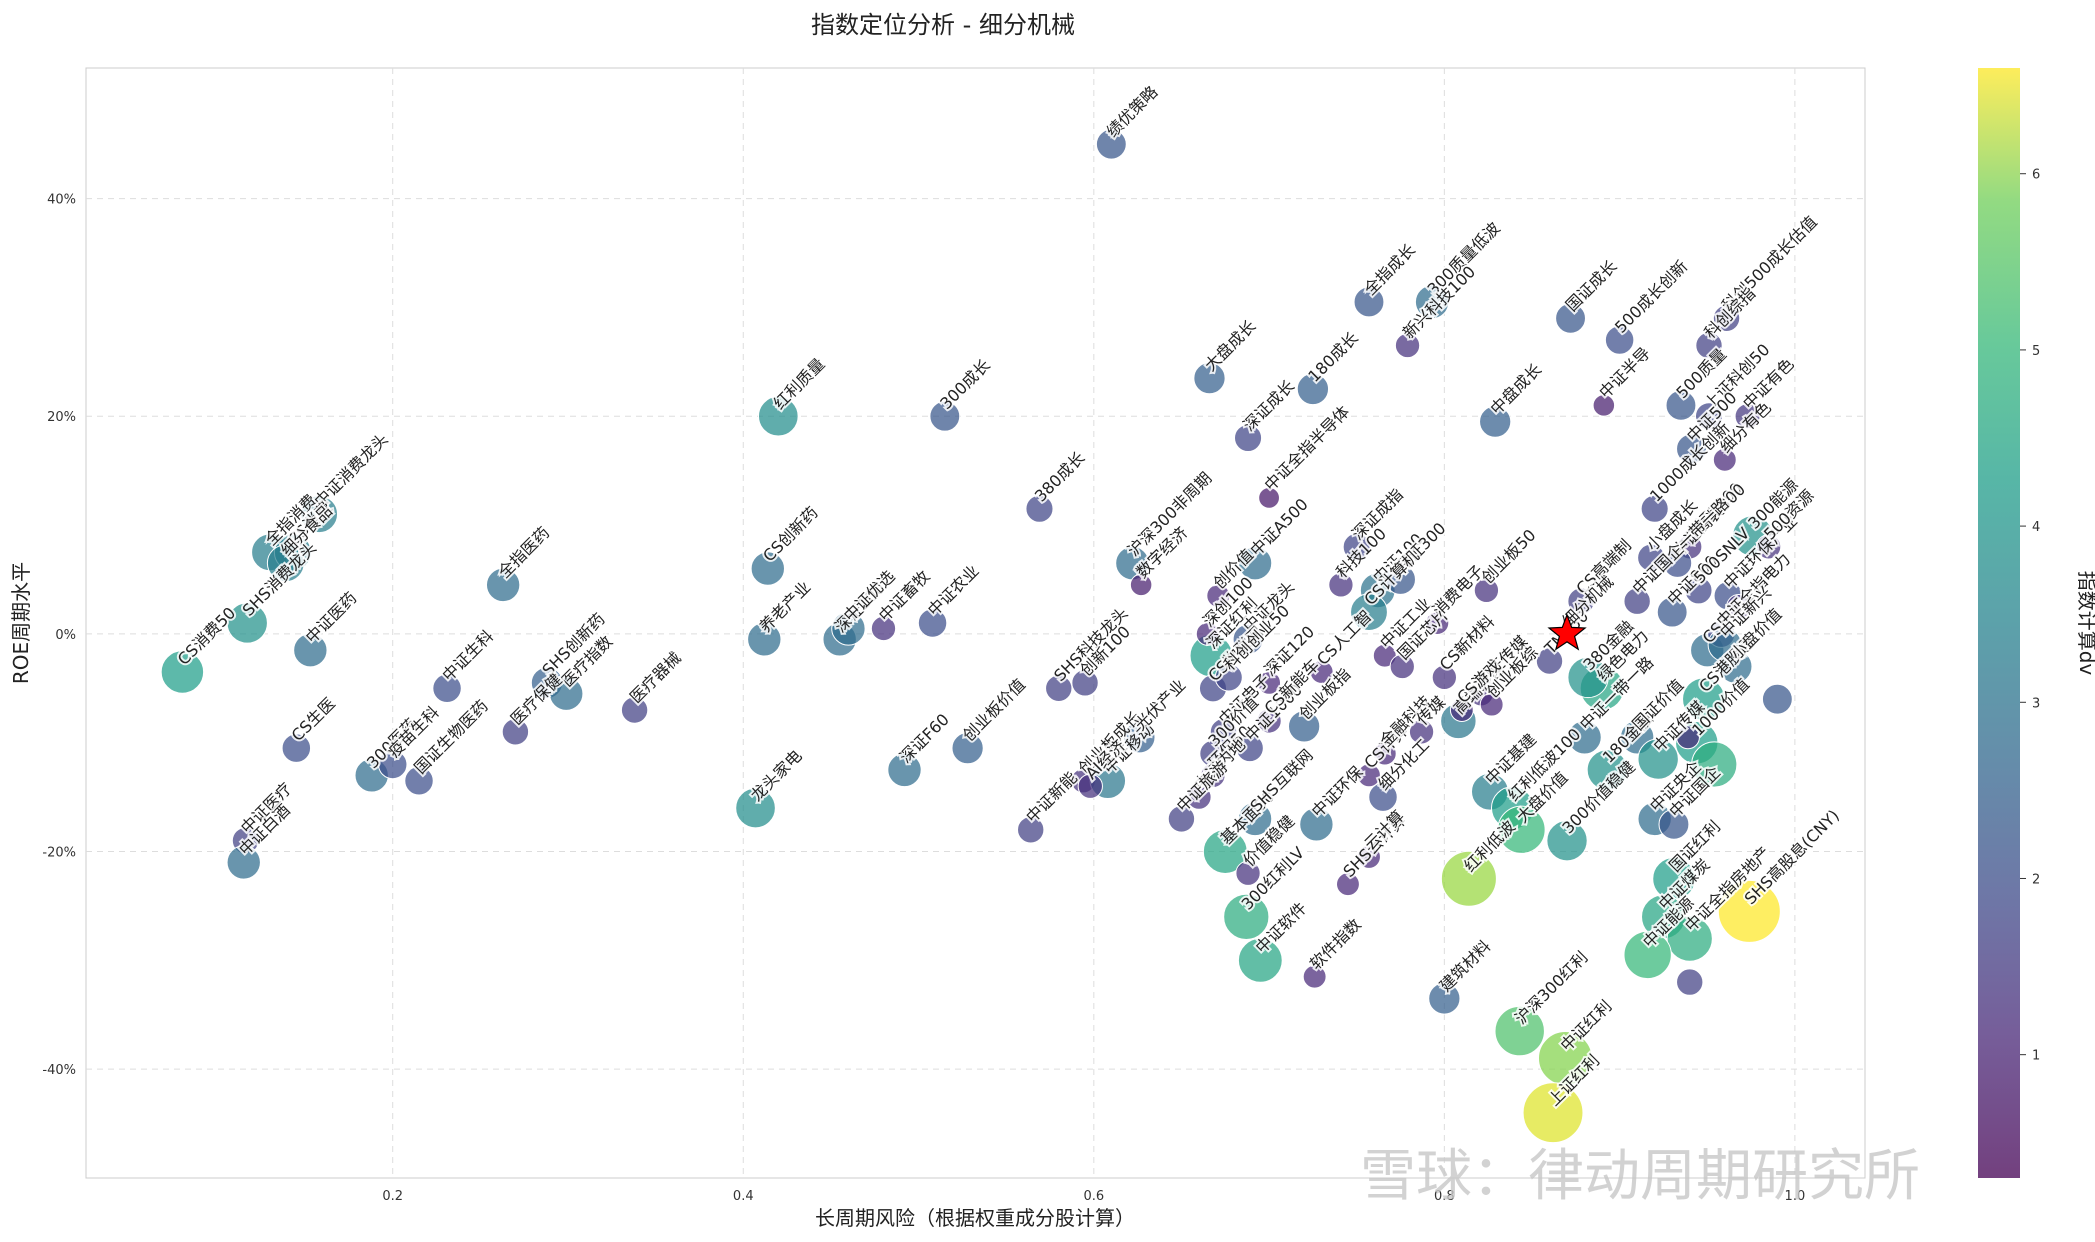 The height and width of the screenshot is (1242, 2095). I want to click on y-tick-label: 40%, so click(61, 200).